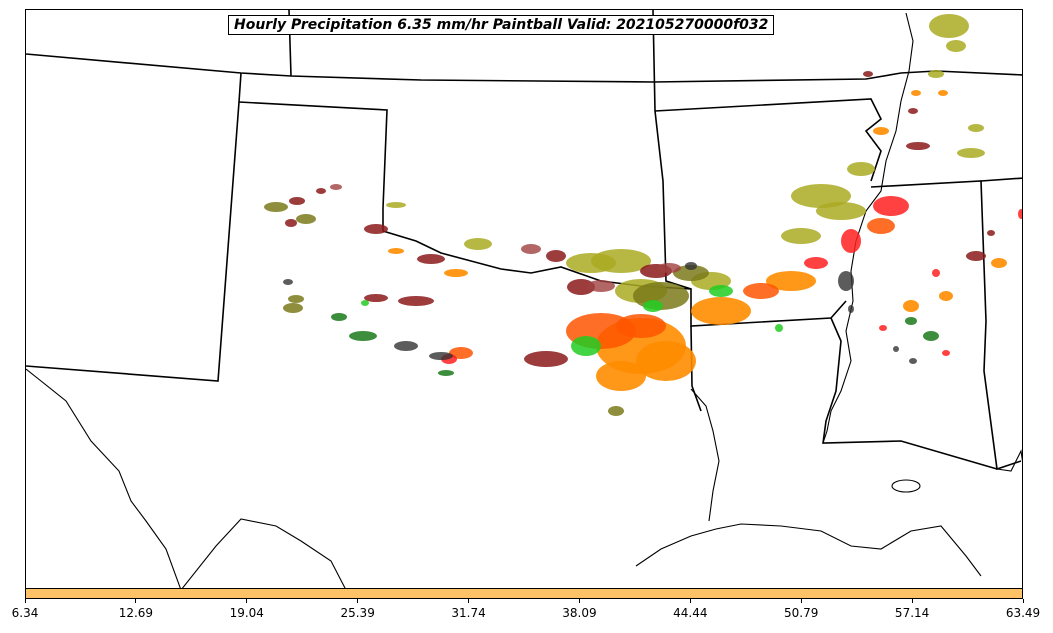  I want to click on border-ar-mo, so click(768, 140).